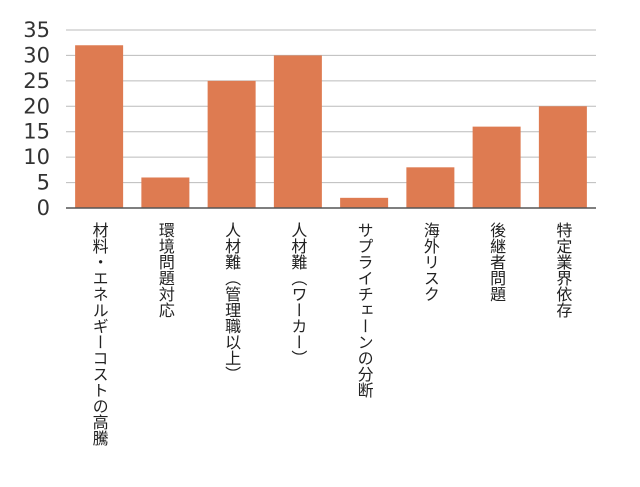 Image resolution: width=640 pixels, height=487 pixels. Describe the element at coordinates (364, 310) in the screenshot. I see `category-label: サプライチェーンの分断` at that location.